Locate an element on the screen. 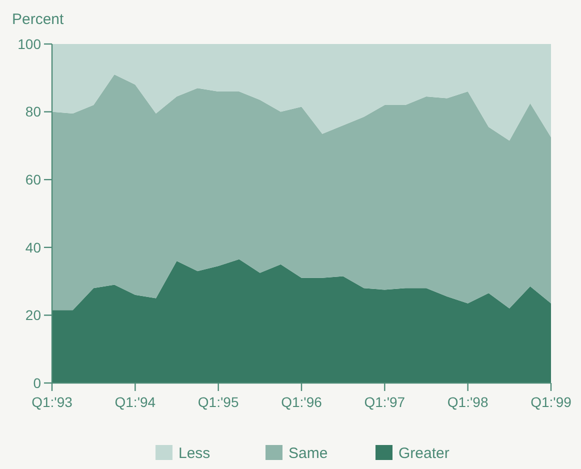 The height and width of the screenshot is (469, 581). legend-label: Less is located at coordinates (194, 453).